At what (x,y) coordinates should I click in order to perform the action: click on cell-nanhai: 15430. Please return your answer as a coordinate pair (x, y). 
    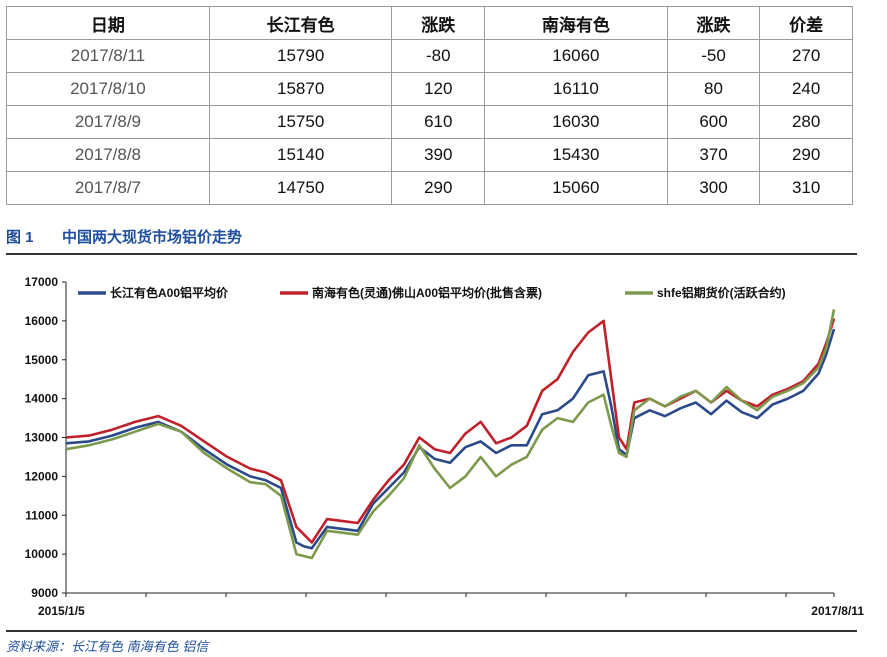
    Looking at the image, I should click on (576, 155).